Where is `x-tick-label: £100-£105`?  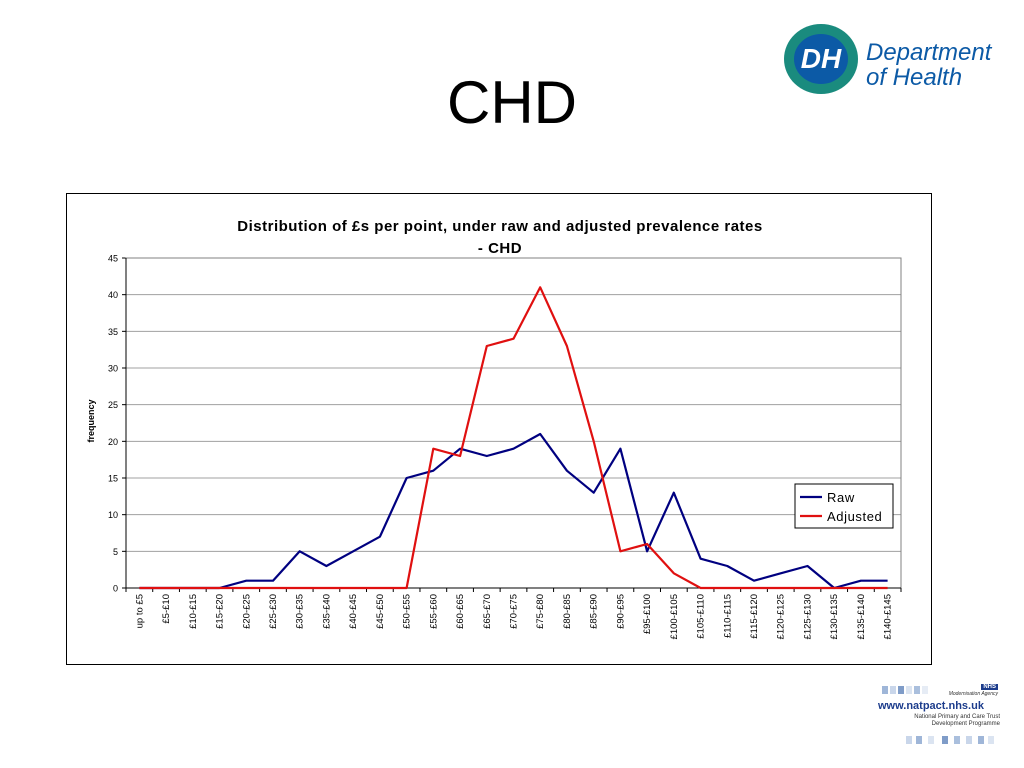
x-tick-label: £100-£105 is located at coordinates (674, 616).